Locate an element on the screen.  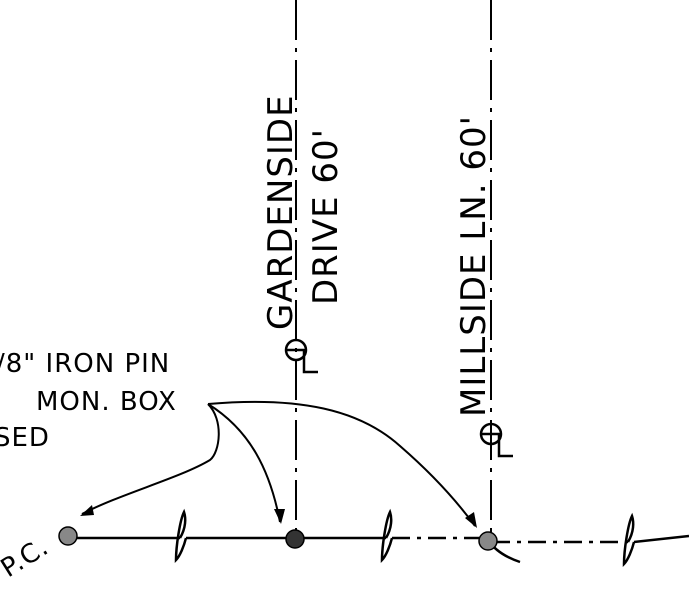
leader-arrowheads is located at coordinates (278, 516).